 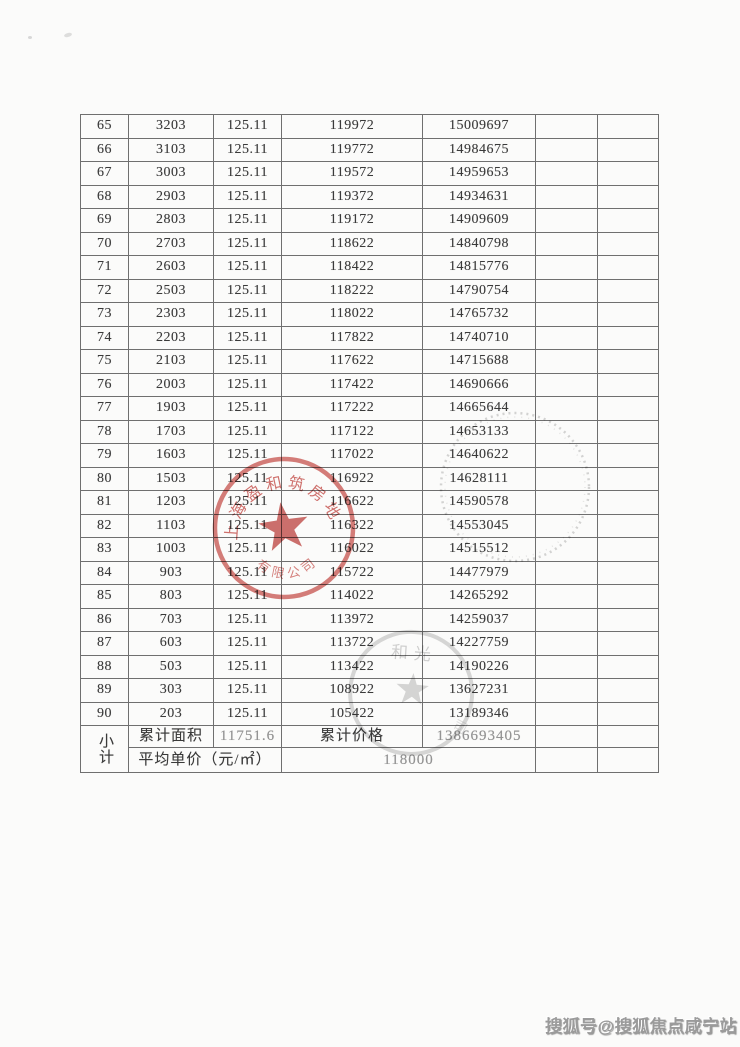 I want to click on unit-no: 2903, so click(x=171, y=196).